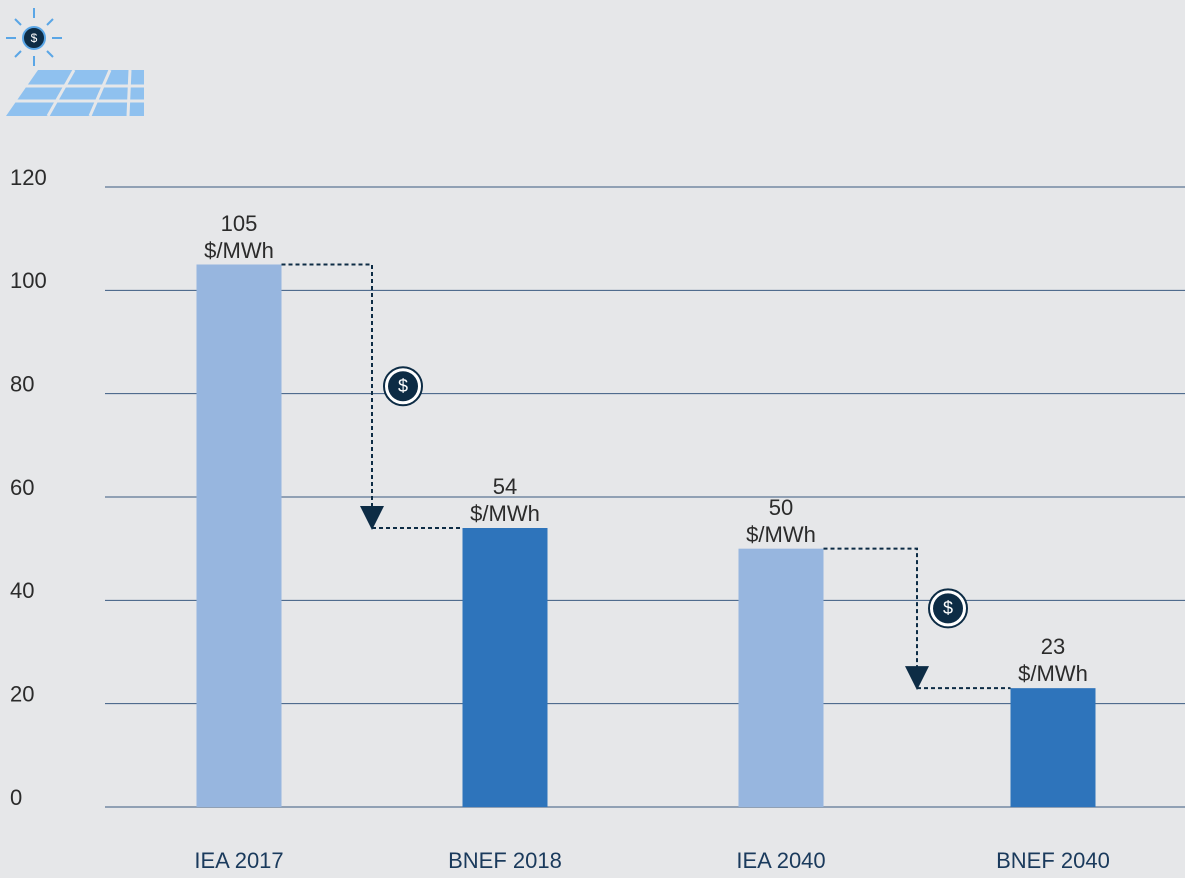 The width and height of the screenshot is (1185, 878). What do you see at coordinates (28, 177) in the screenshot?
I see `y-tick-label: 120` at bounding box center [28, 177].